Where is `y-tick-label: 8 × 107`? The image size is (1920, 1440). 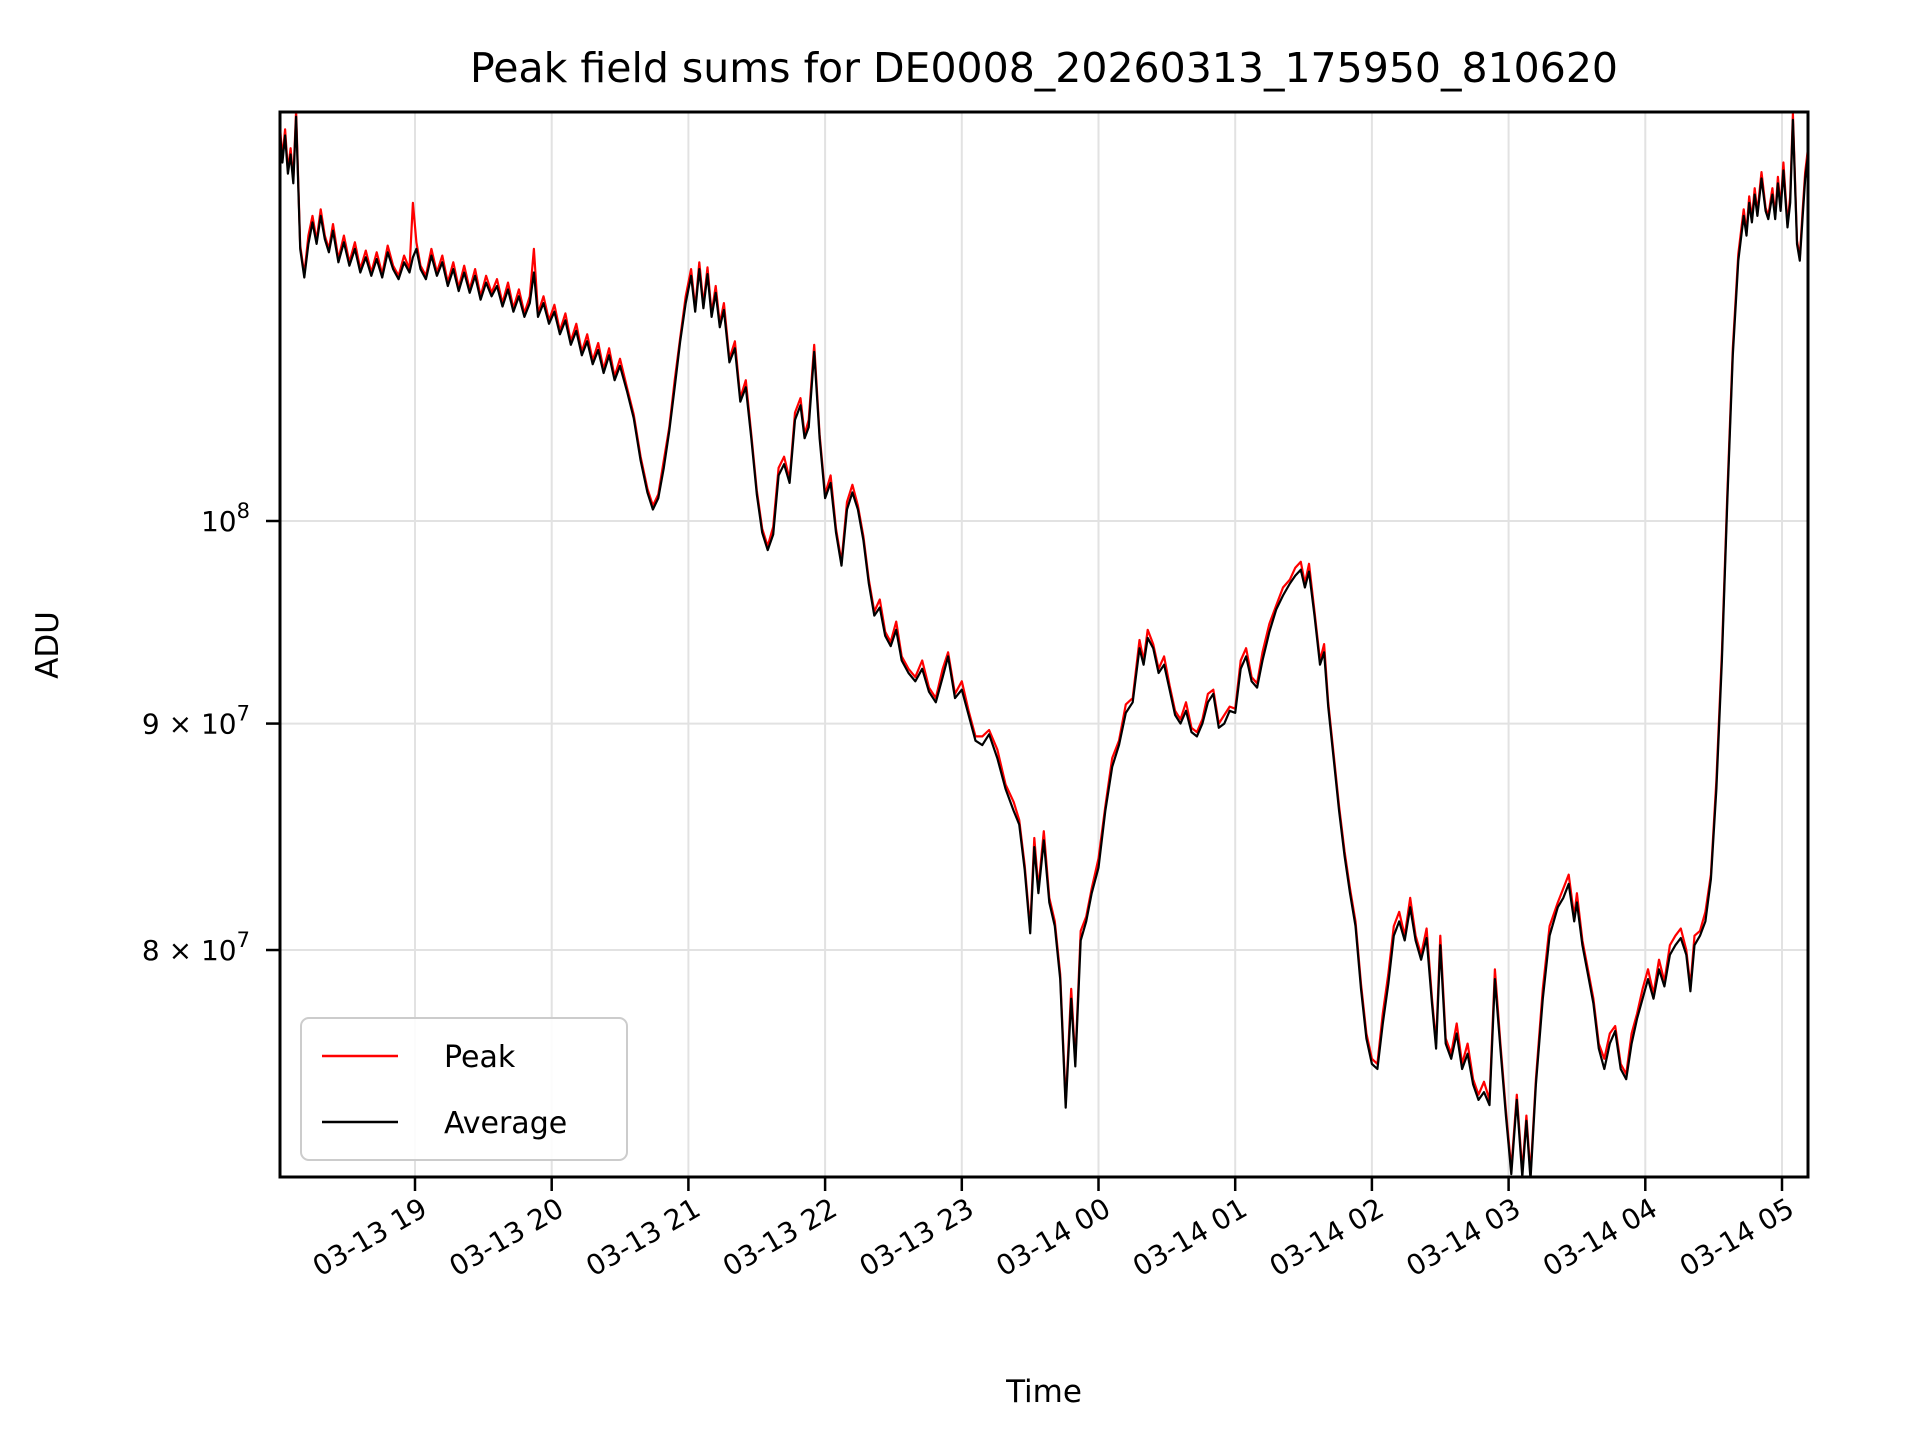
y-tick-label: 8 × 107 is located at coordinates (196, 947).